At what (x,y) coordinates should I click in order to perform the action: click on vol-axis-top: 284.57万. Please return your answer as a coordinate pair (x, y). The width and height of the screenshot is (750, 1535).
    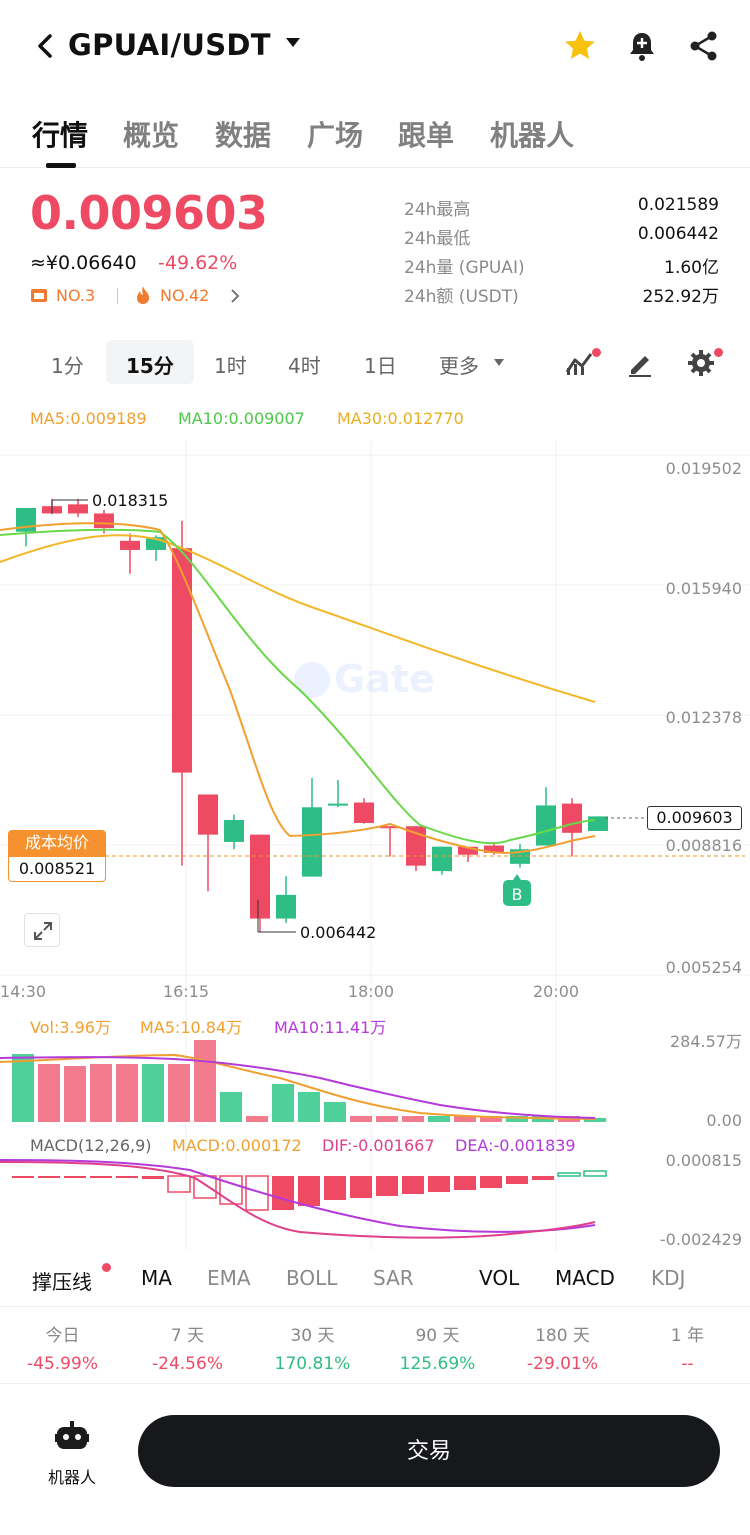
    Looking at the image, I should click on (706, 1041).